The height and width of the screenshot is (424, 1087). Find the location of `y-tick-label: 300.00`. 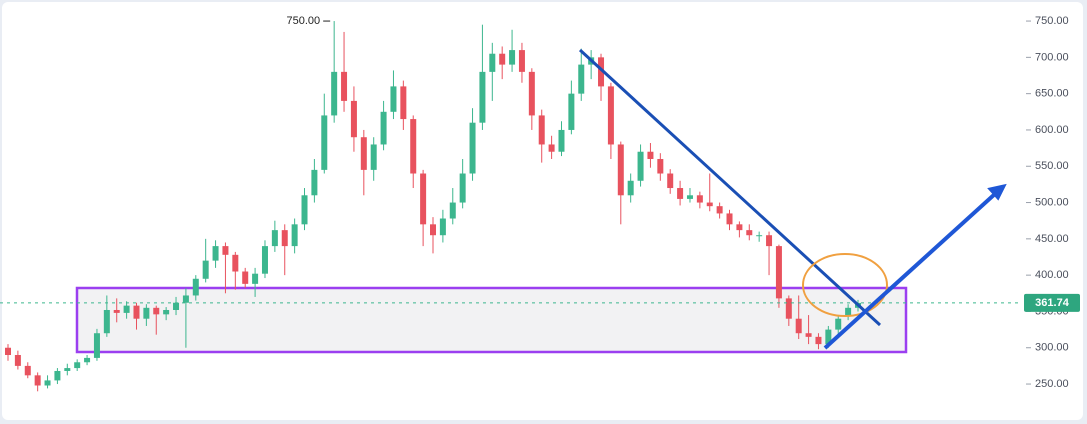

y-tick-label: 300.00 is located at coordinates (1052, 348).